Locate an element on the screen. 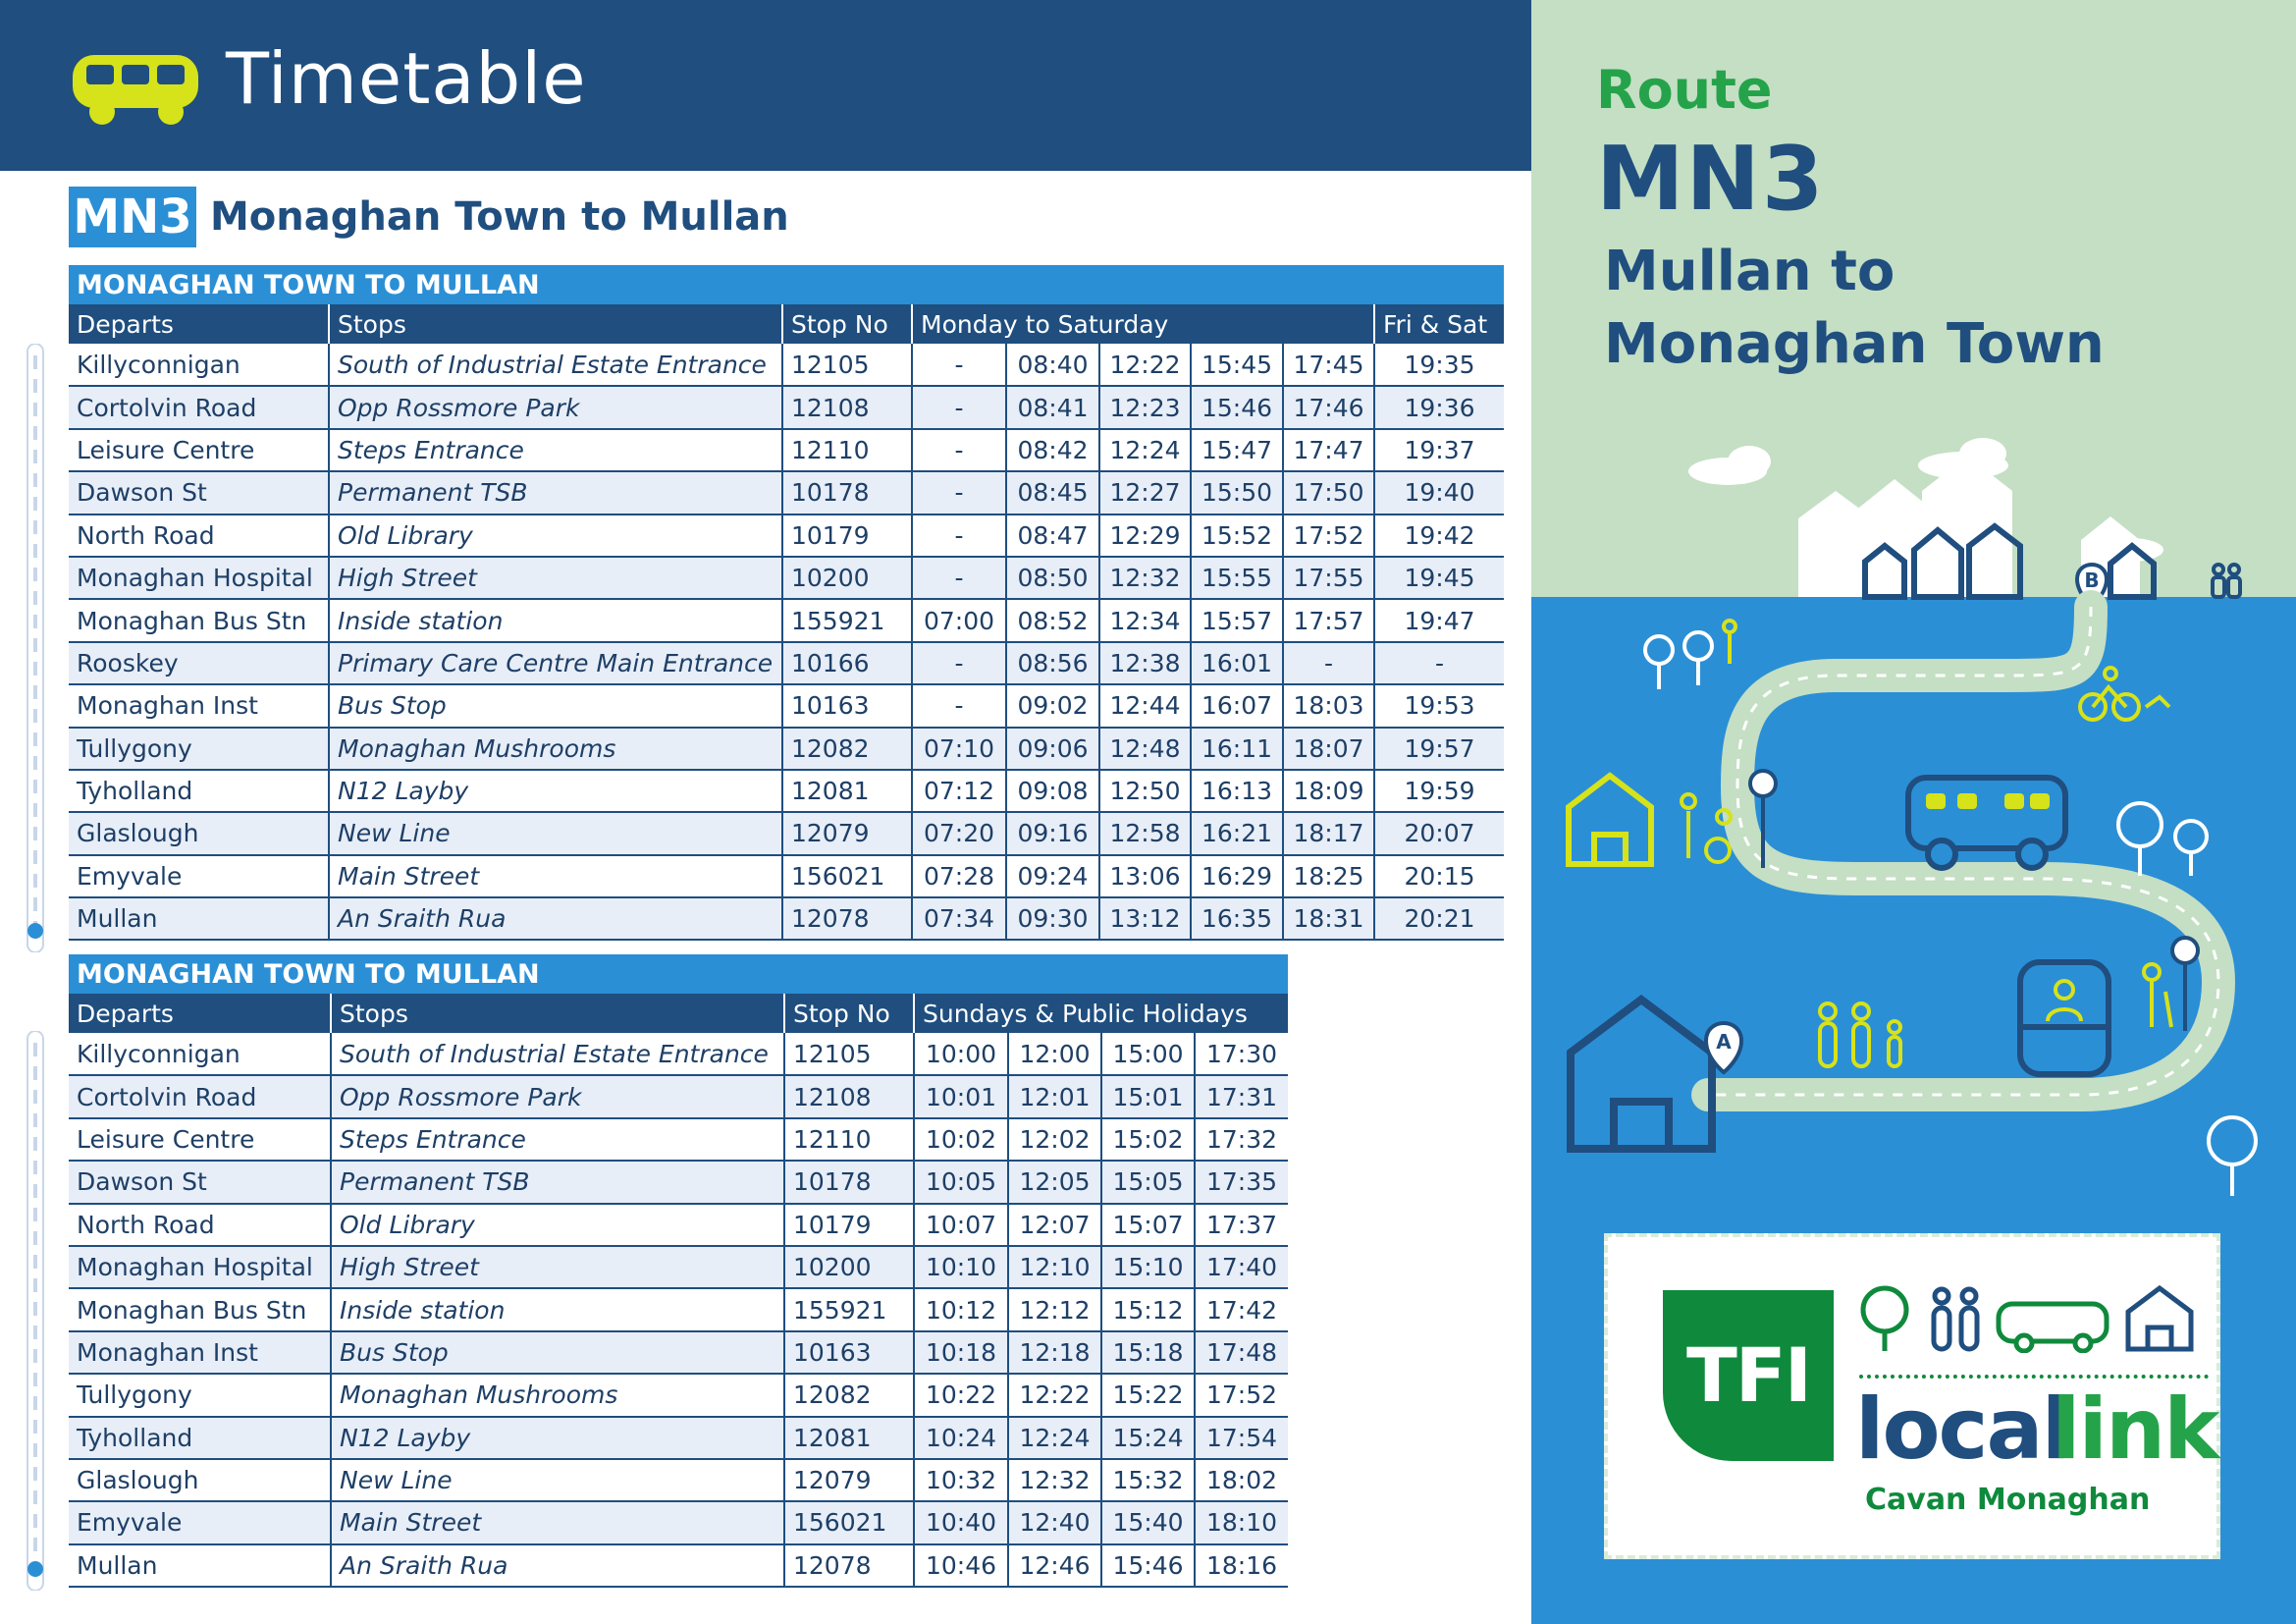 This screenshot has height=1624, width=2296. time-cell: 18:31 is located at coordinates (1329, 919).